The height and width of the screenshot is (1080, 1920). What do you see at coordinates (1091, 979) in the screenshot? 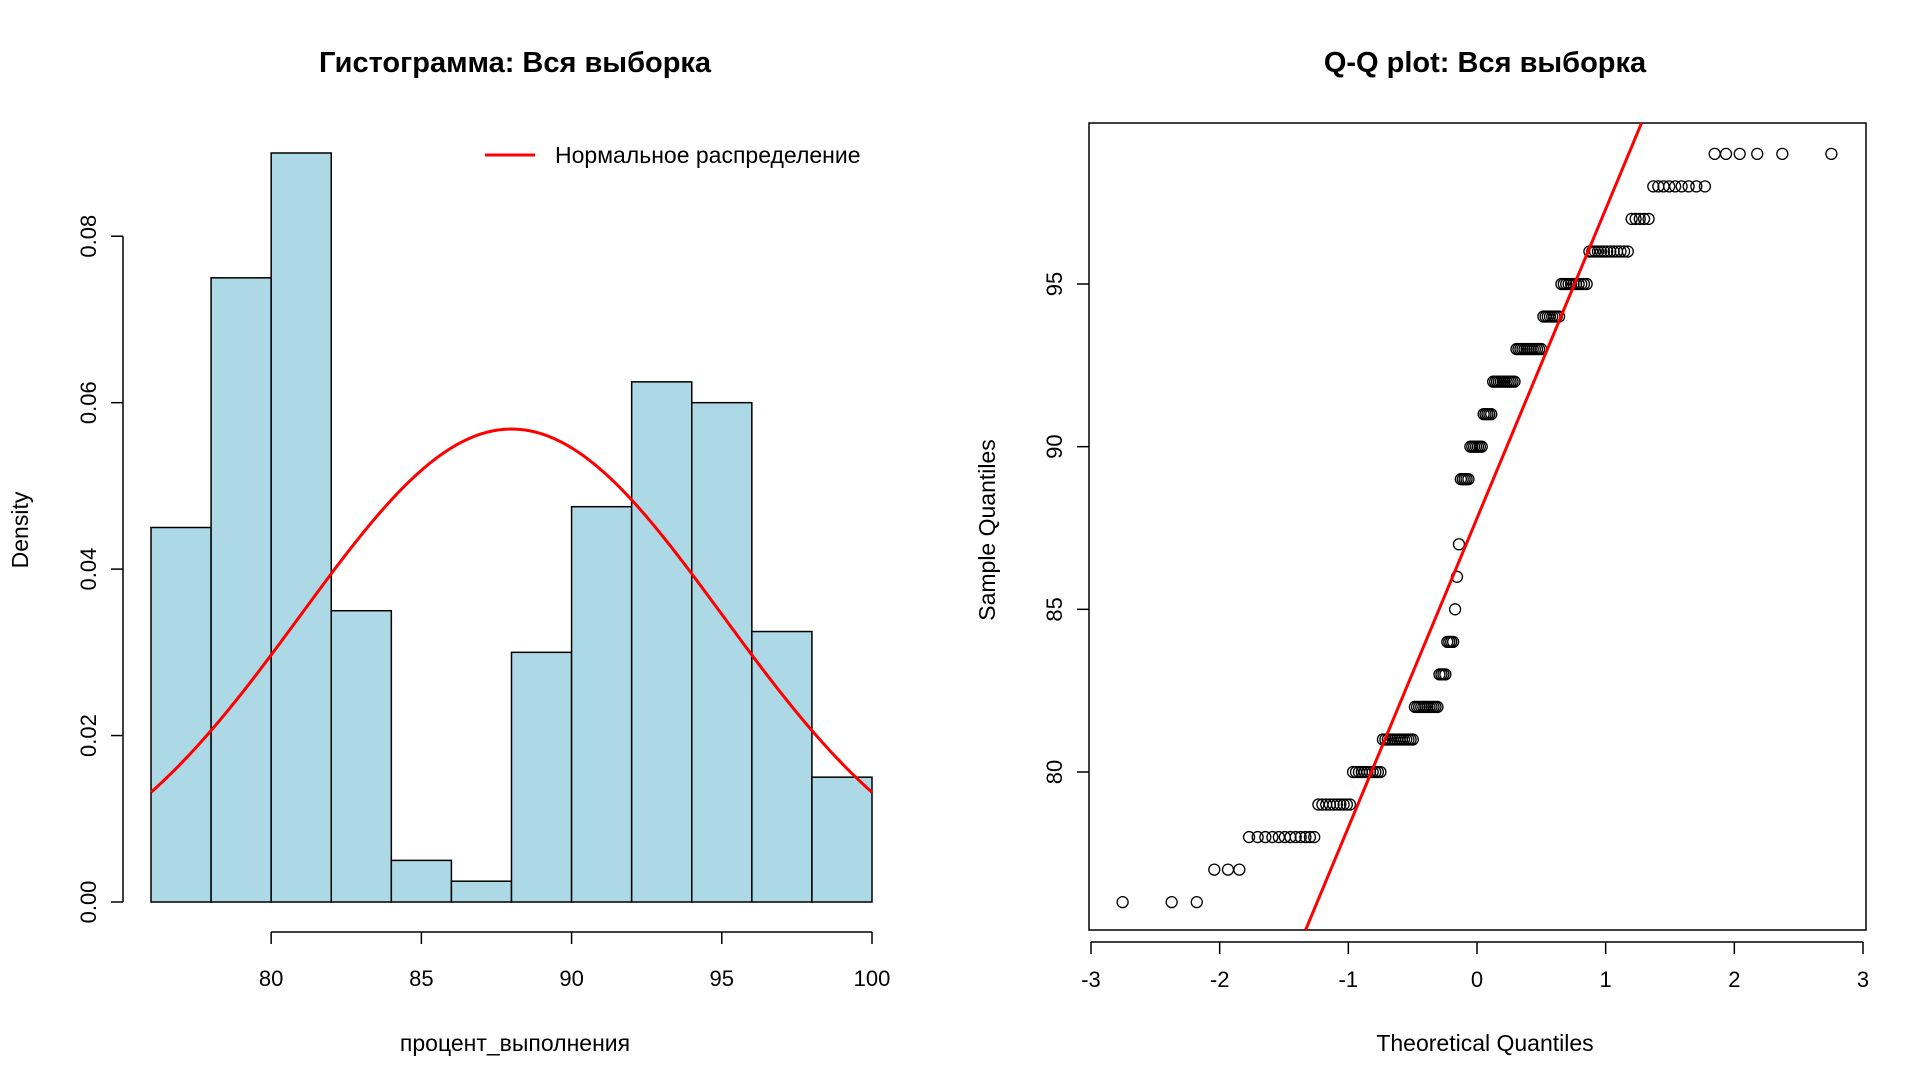
I see `qq-x-tick-label-0: -3` at bounding box center [1091, 979].